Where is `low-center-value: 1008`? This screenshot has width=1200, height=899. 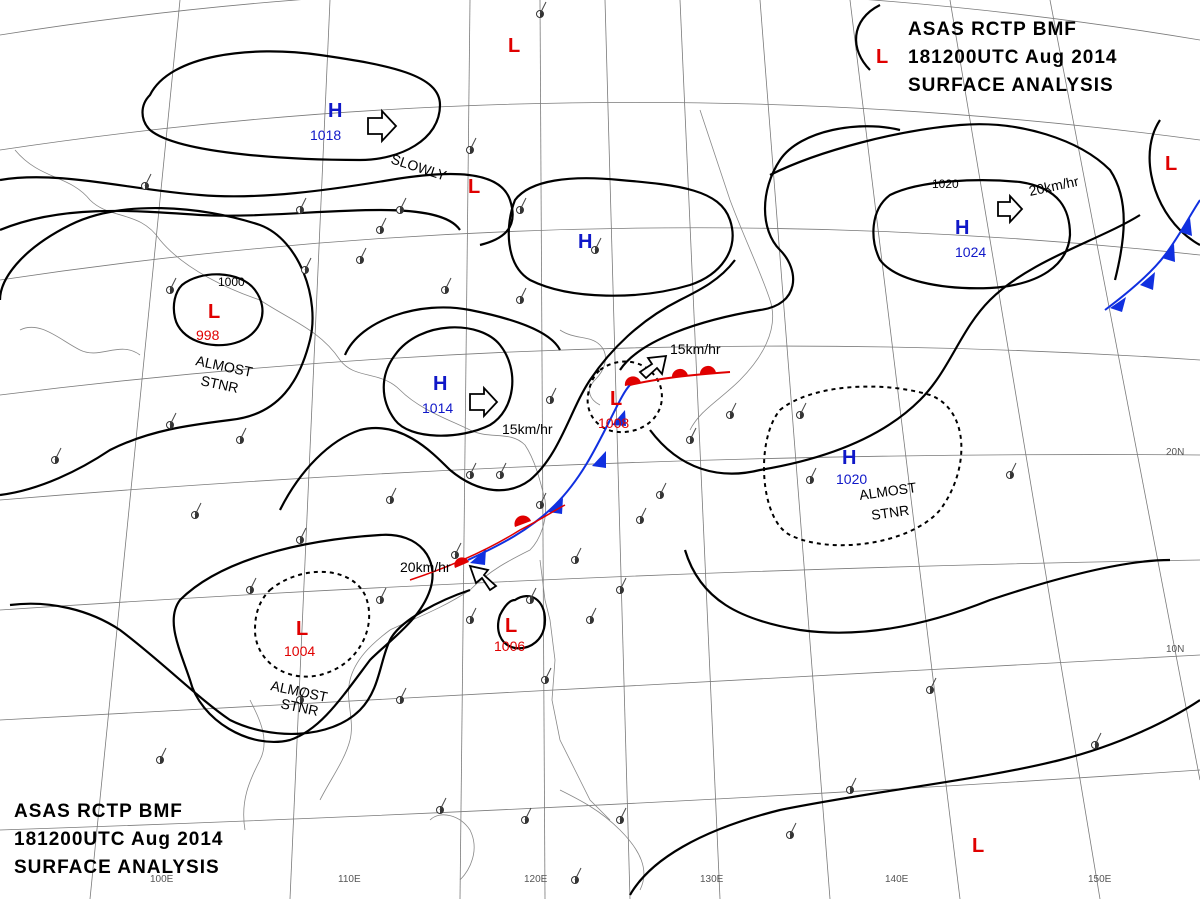 low-center-value: 1008 is located at coordinates (613, 423).